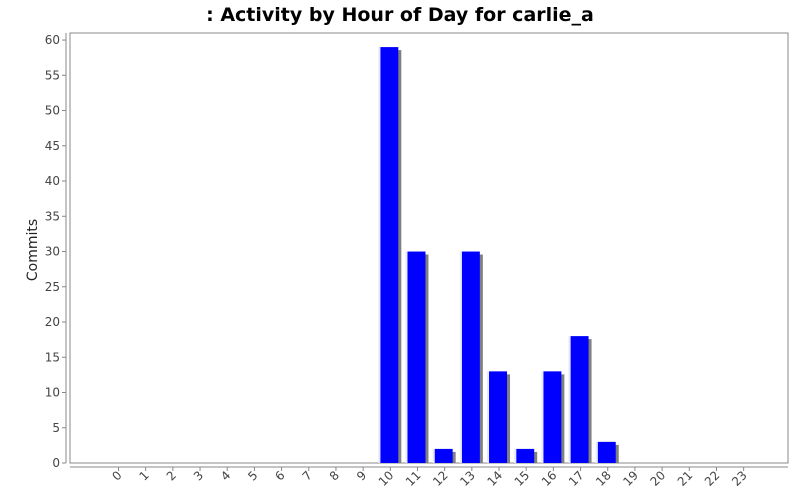 The height and width of the screenshot is (500, 800). Describe the element at coordinates (56, 428) in the screenshot. I see `y-tick-label: 5` at that location.